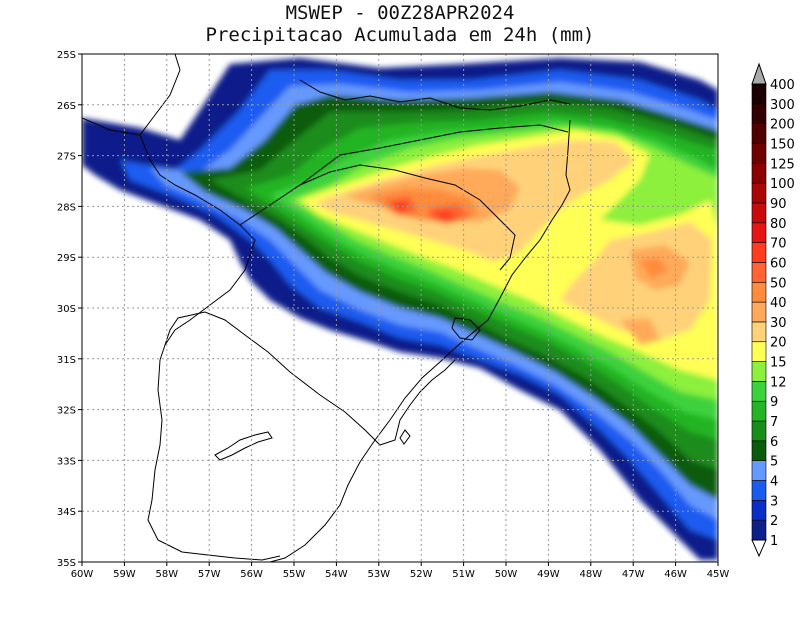  Describe the element at coordinates (778, 323) in the screenshot. I see `colorbar-label: 30` at that location.